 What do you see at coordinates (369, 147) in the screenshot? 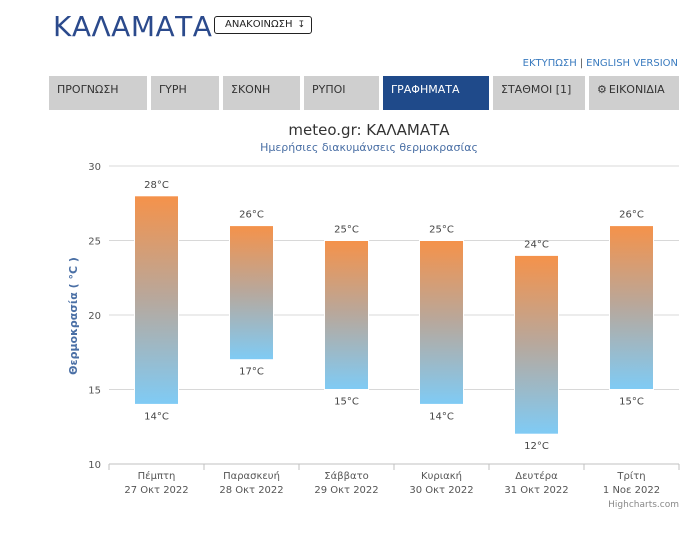
I see `chart-subtitle: Ημερήσιες διακυμάνσεις θερμοκρασίας` at bounding box center [369, 147].